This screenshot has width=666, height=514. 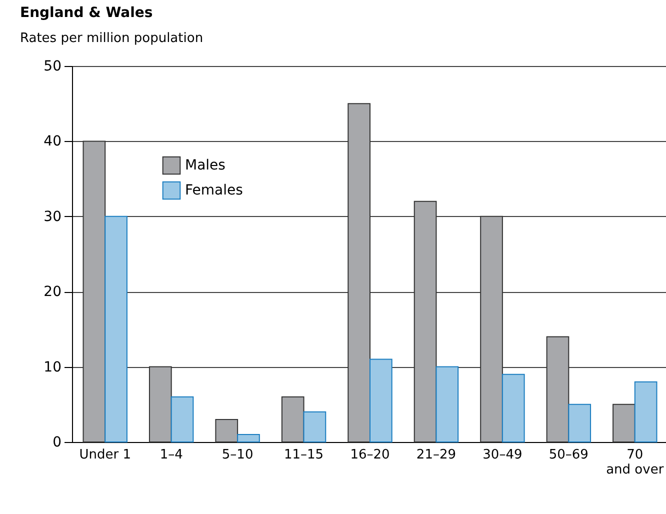 I want to click on y-tick-label: 20, so click(x=53, y=292).